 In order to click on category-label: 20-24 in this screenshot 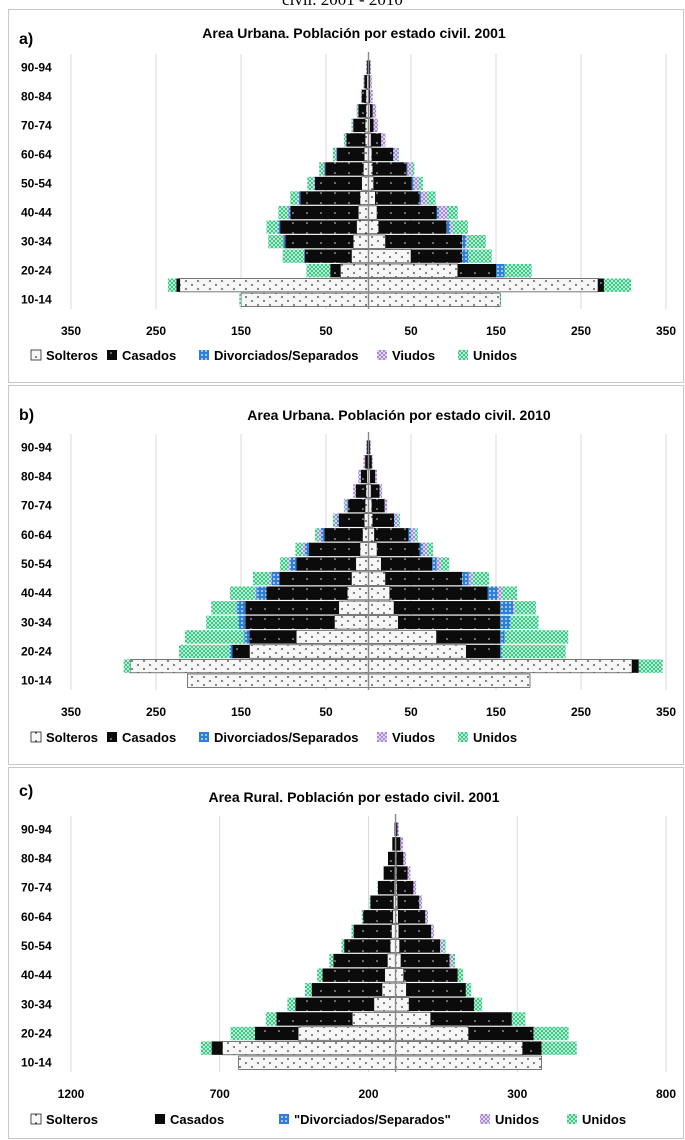, I will do `click(36, 652)`.